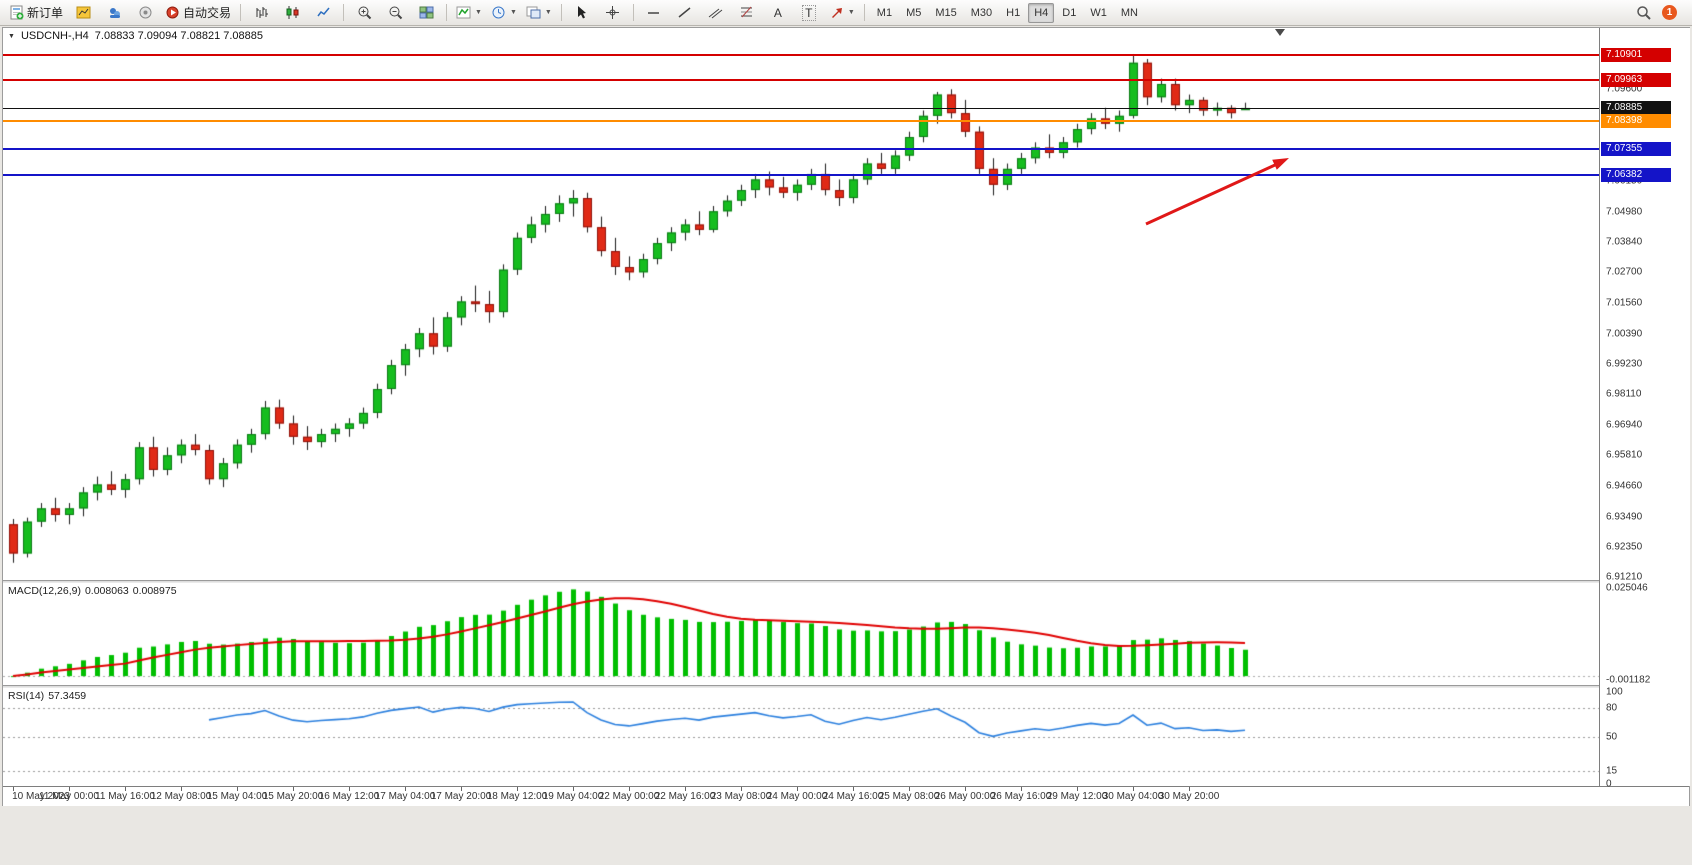 The height and width of the screenshot is (865, 1692). I want to click on timeframe-m30: M30, so click(981, 12).